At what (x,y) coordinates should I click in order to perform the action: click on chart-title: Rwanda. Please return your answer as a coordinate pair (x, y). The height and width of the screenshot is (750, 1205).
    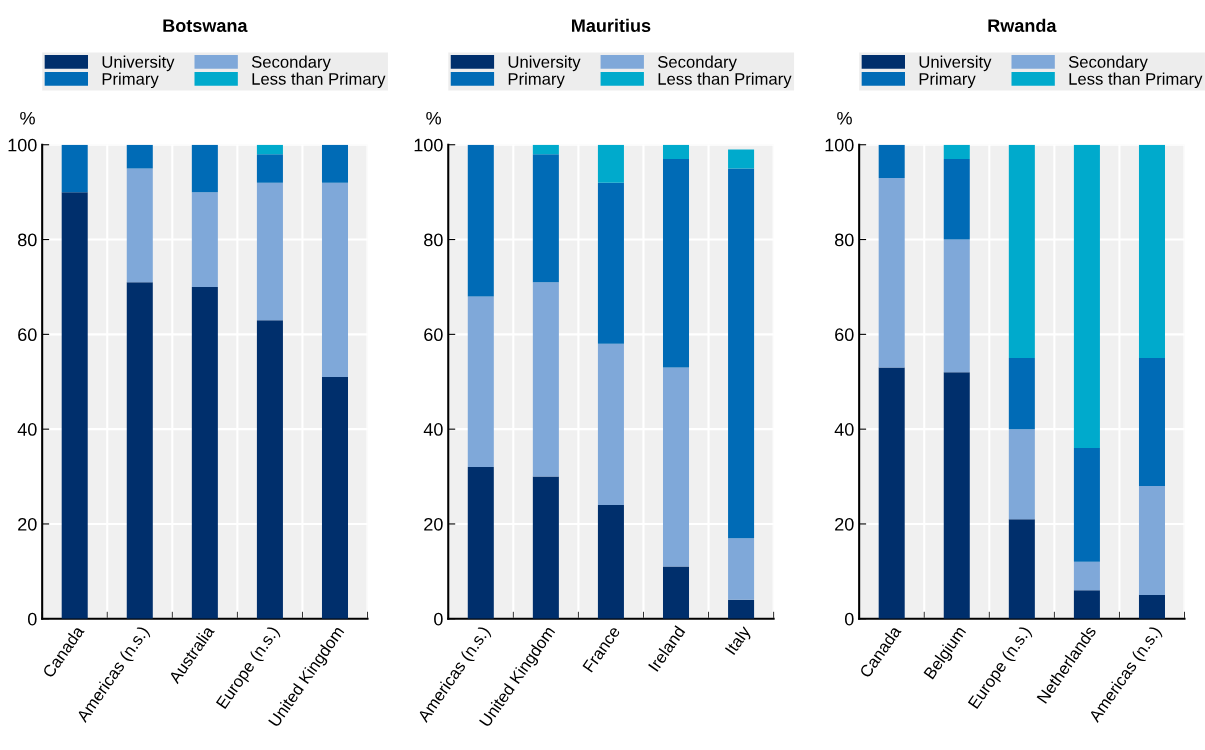
    Looking at the image, I should click on (1022, 25).